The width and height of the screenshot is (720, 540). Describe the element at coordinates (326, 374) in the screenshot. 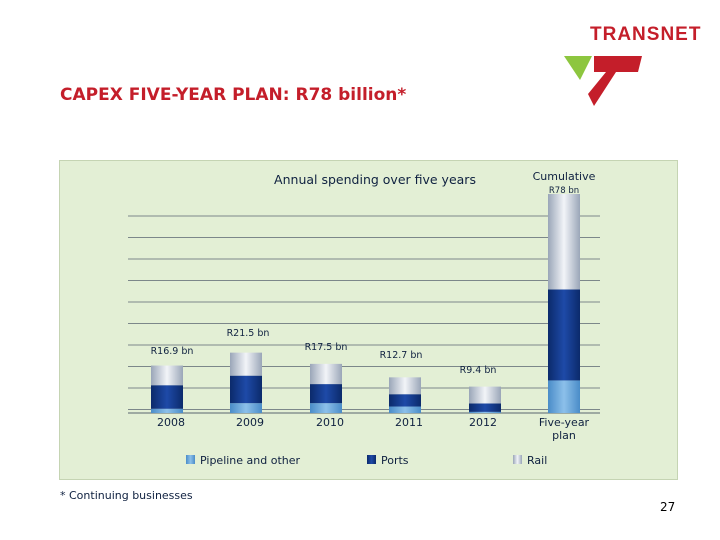

I see `bar-rail-2010` at that location.